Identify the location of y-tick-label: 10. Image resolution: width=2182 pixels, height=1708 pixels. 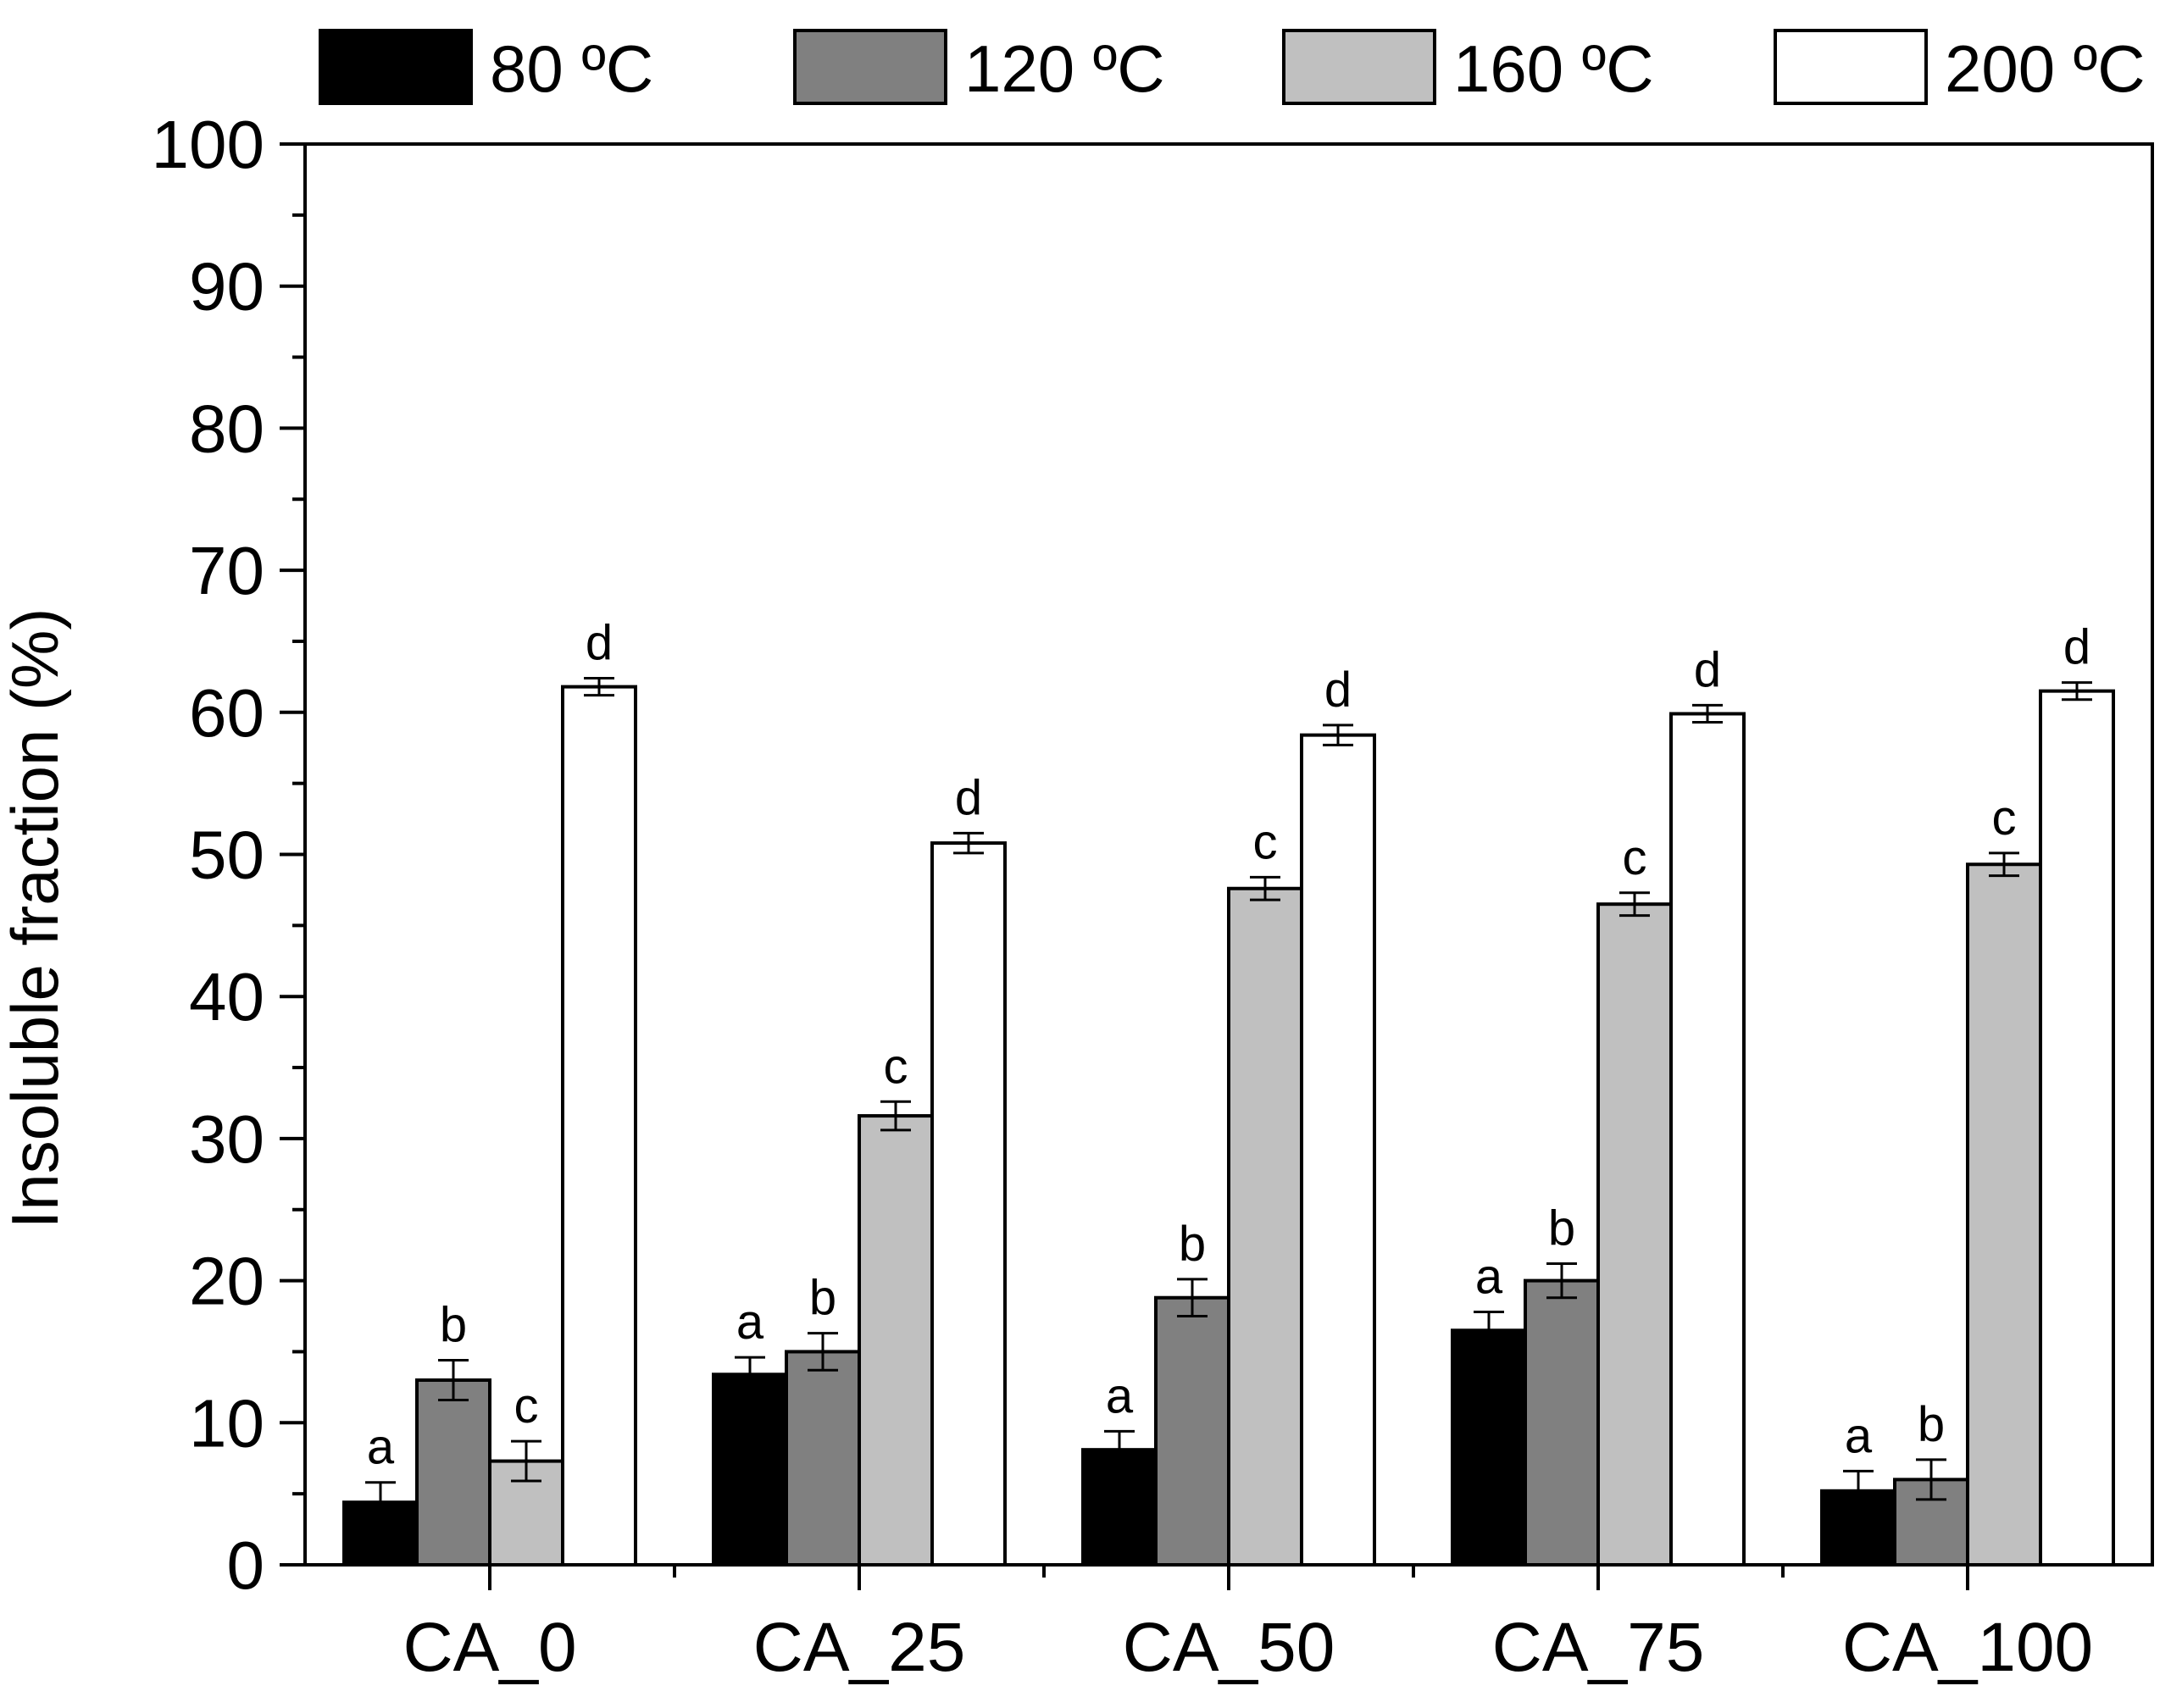
(226, 1423).